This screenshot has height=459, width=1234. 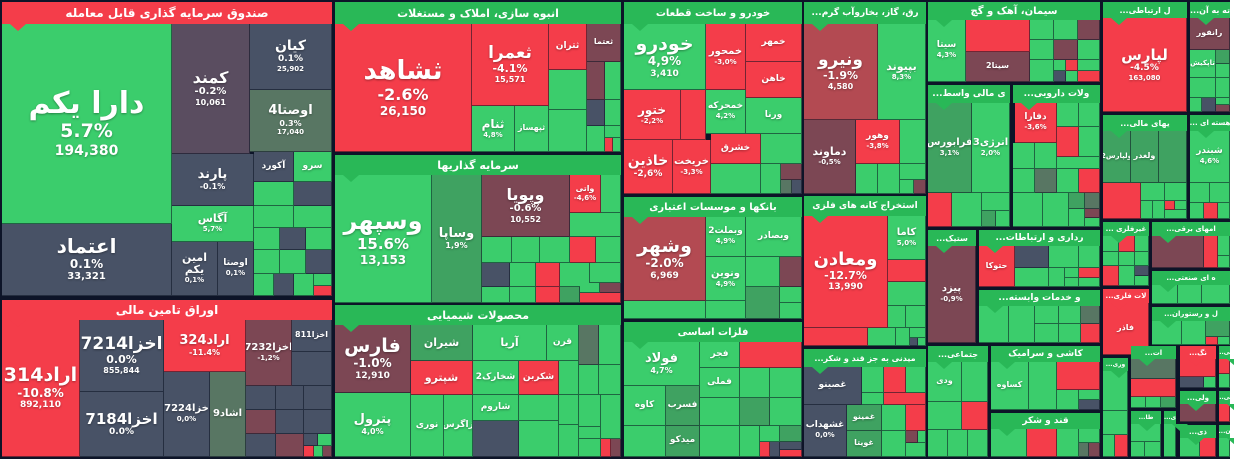 I want to click on stock-tile-وپویا: وپویا -0.6% 10,552, so click(x=526, y=206).